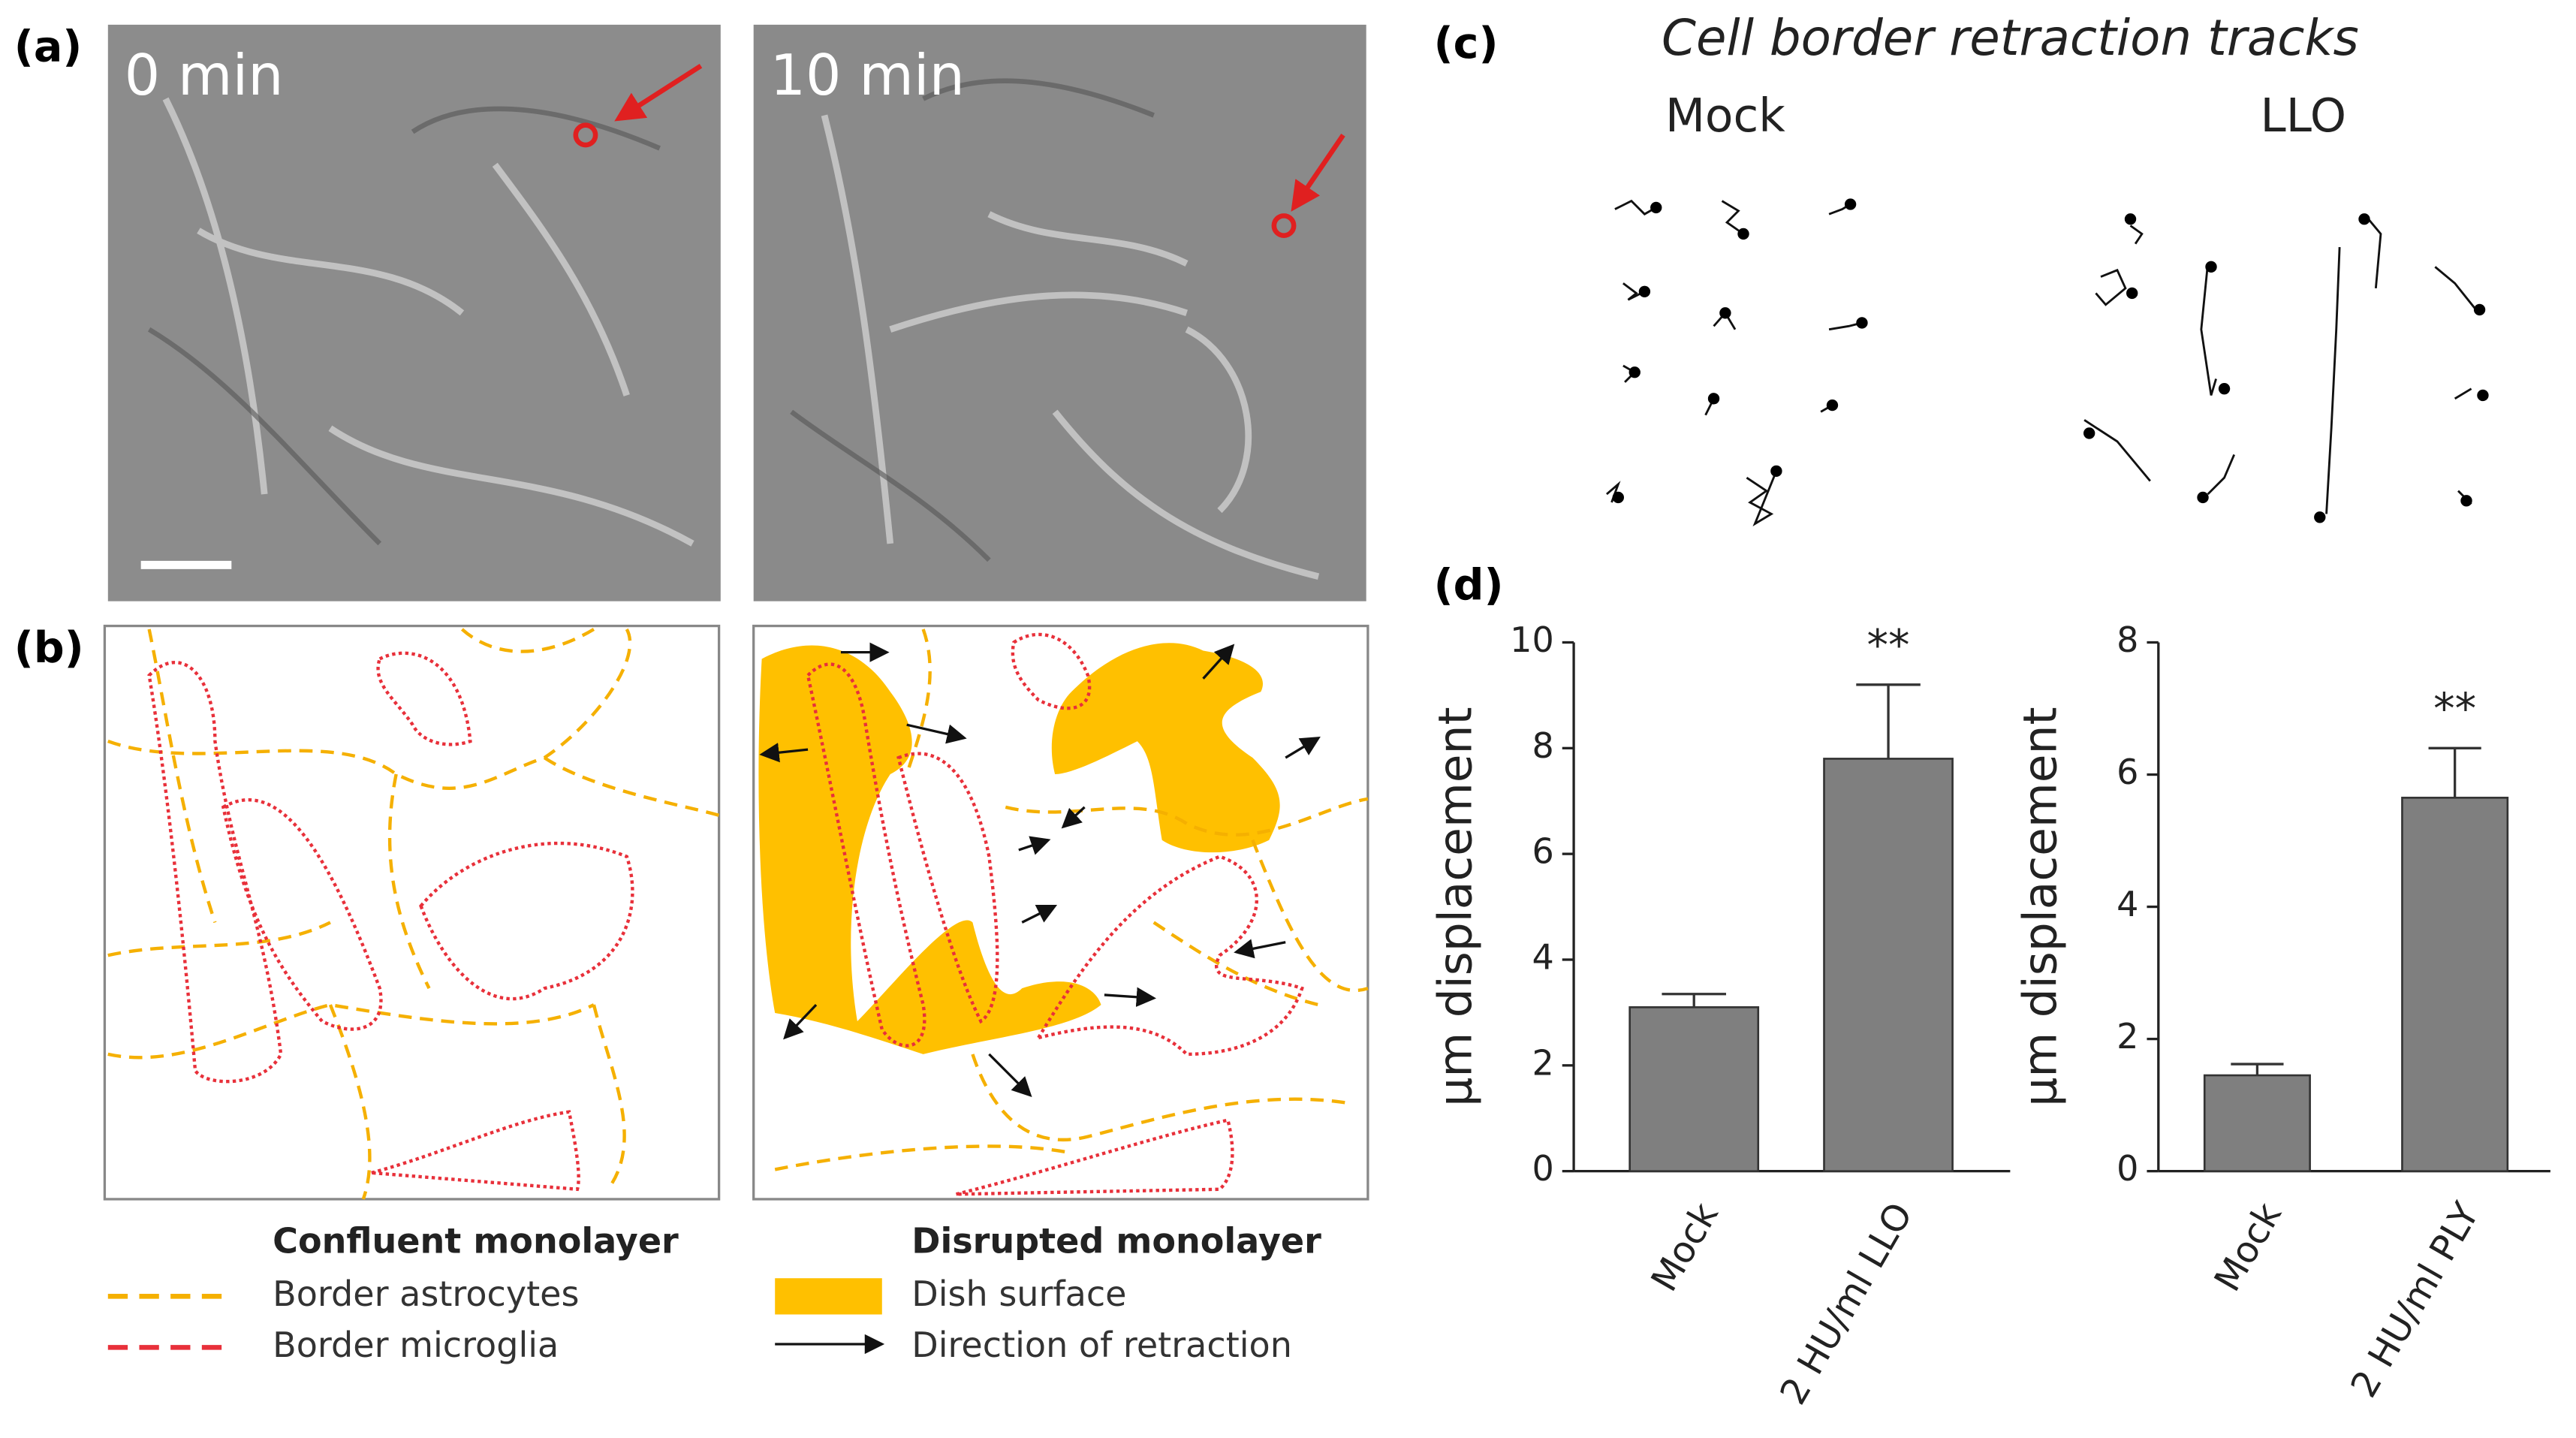 The height and width of the screenshot is (1438, 2576). Describe the element at coordinates (204, 75) in the screenshot. I see `time-label: 0 min` at that location.